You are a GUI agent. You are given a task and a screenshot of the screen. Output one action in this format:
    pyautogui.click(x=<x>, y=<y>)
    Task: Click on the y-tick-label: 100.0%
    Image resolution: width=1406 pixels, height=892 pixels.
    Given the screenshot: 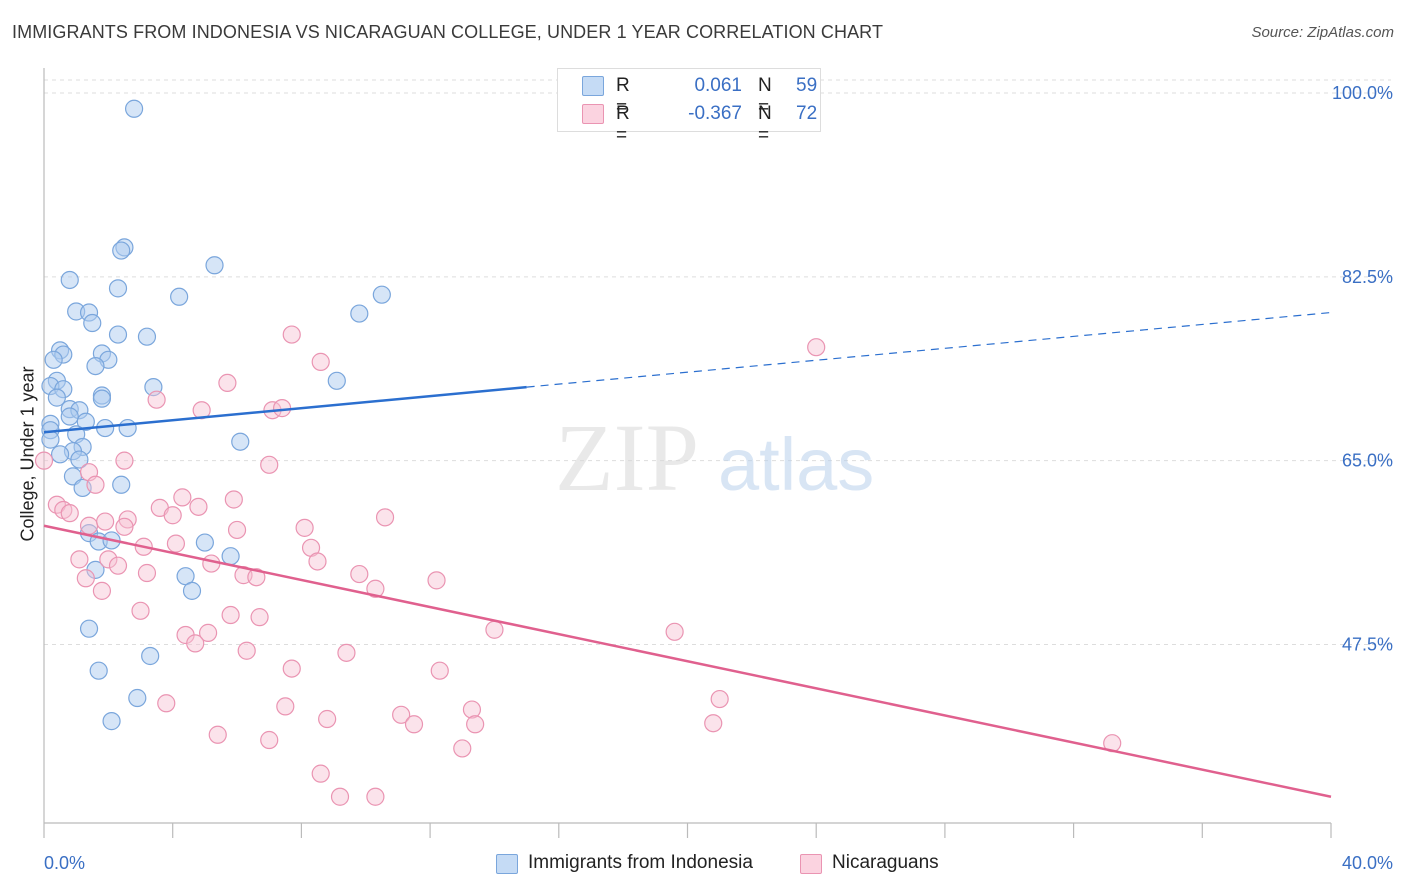 What is the action you would take?
    pyautogui.click(x=1362, y=93)
    